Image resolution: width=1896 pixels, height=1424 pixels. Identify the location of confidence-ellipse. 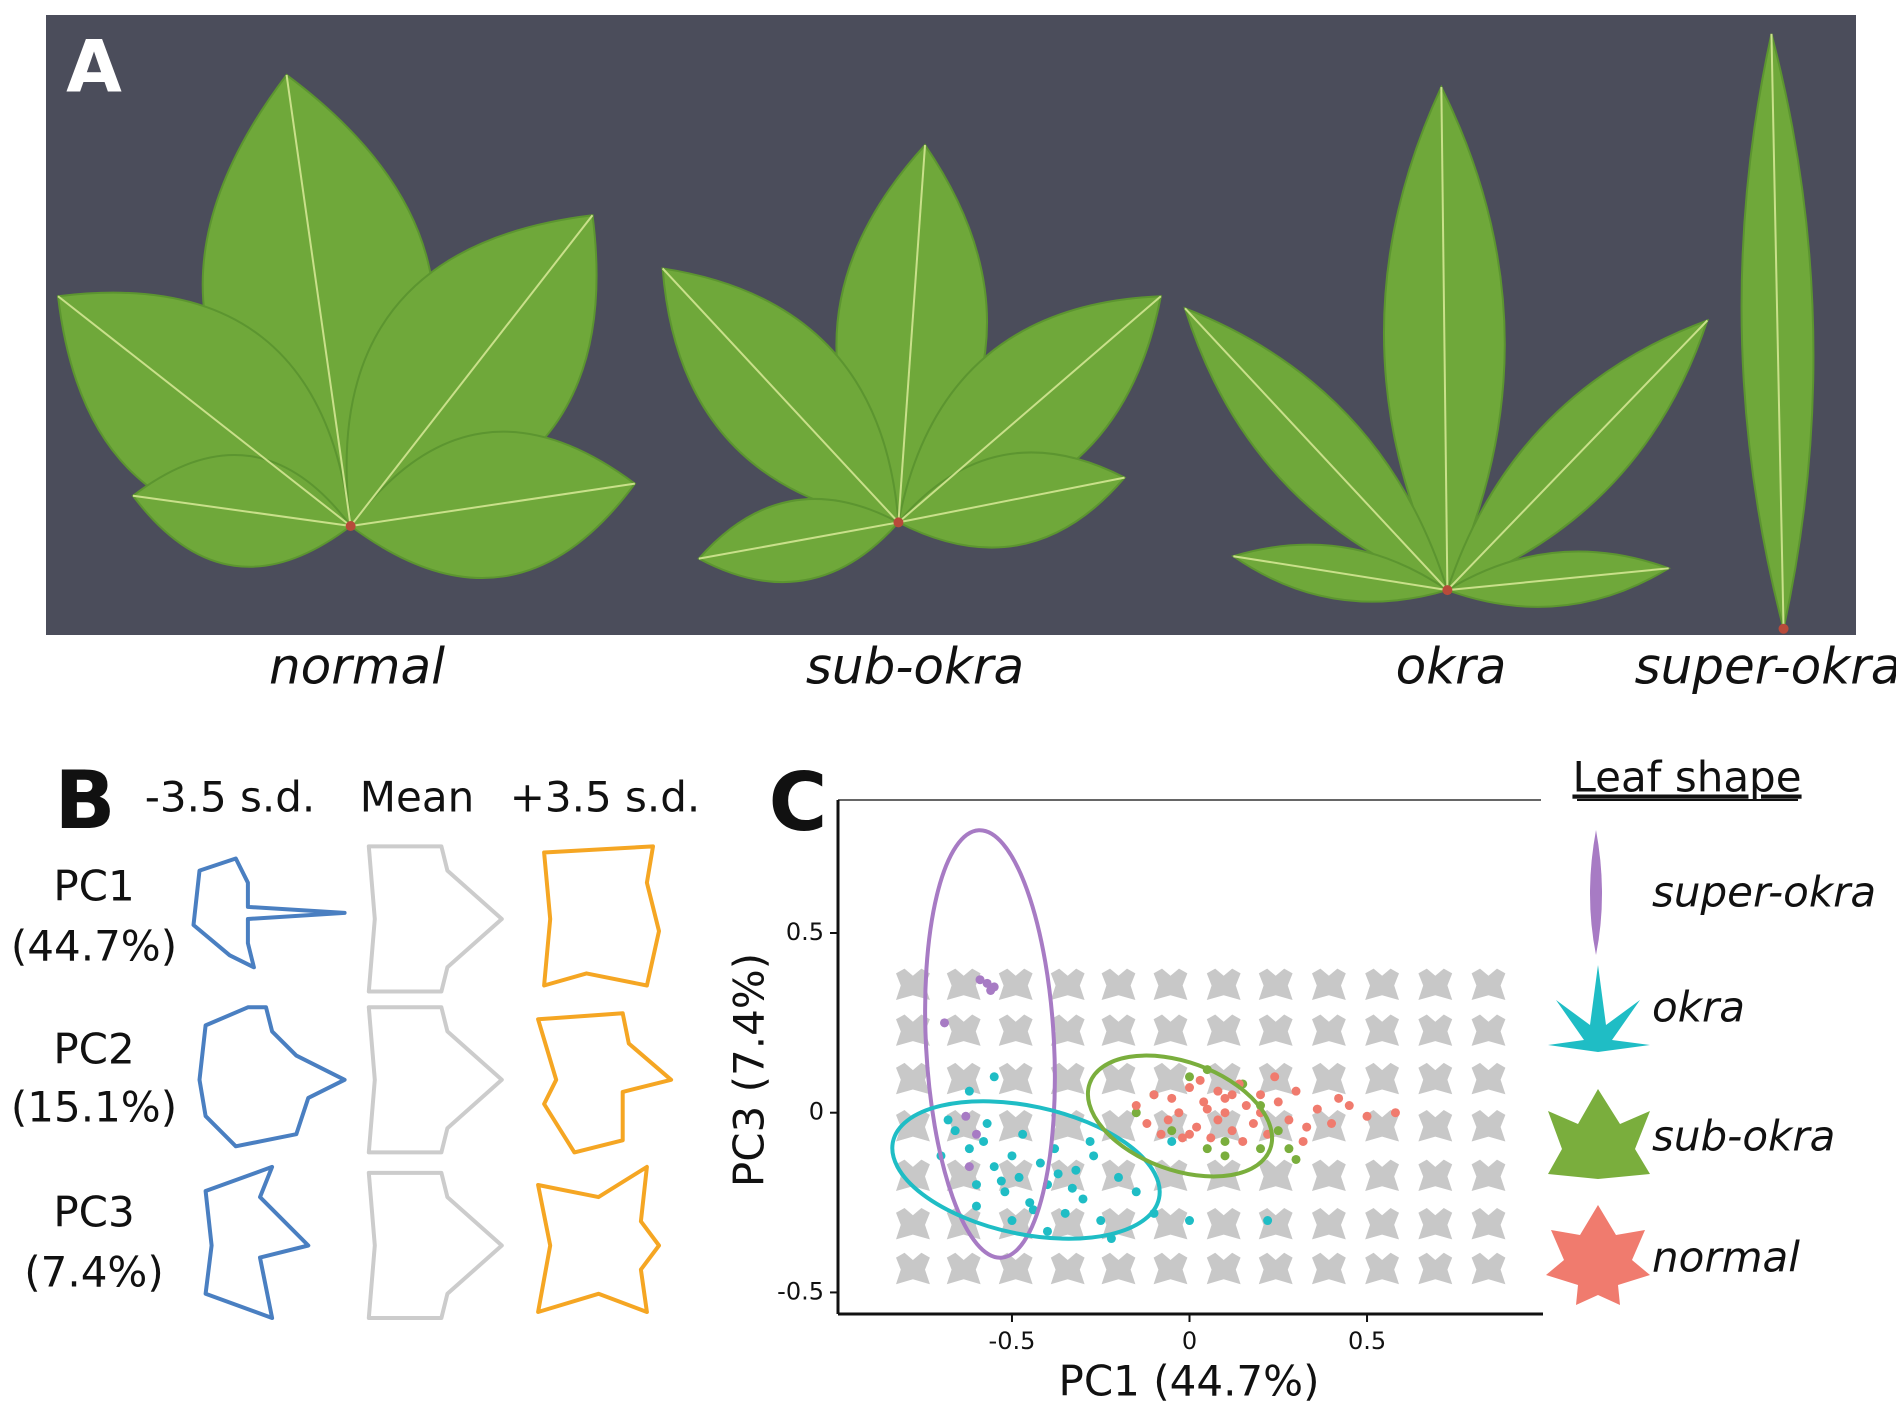
(990, 1044).